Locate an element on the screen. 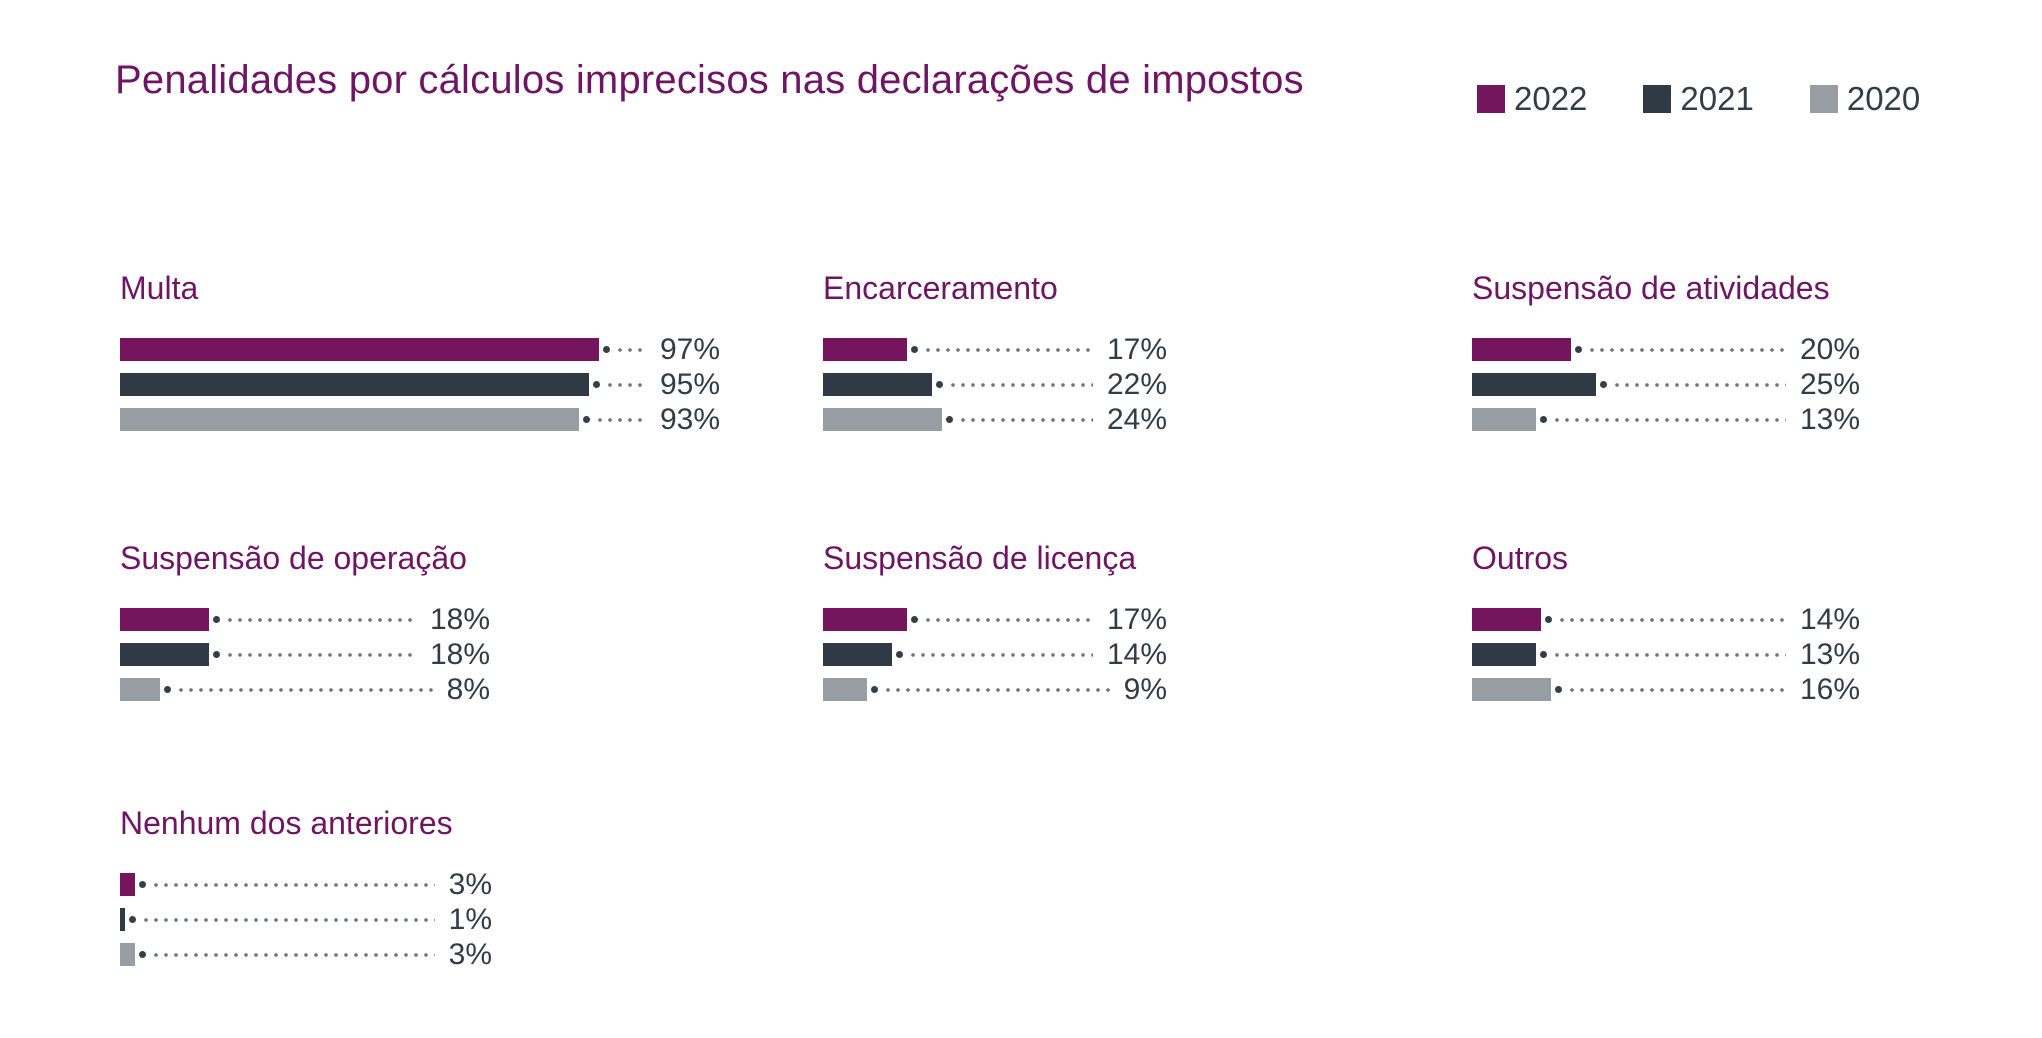 The width and height of the screenshot is (2042, 1038). bar-group: 14% 13% 16% is located at coordinates (1666, 654).